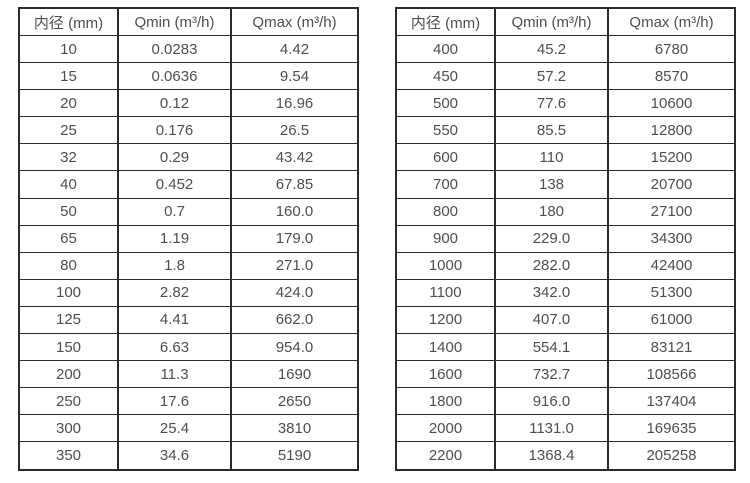 This screenshot has width=750, height=483. What do you see at coordinates (174, 157) in the screenshot?
I see `table-cell: 0.29` at bounding box center [174, 157].